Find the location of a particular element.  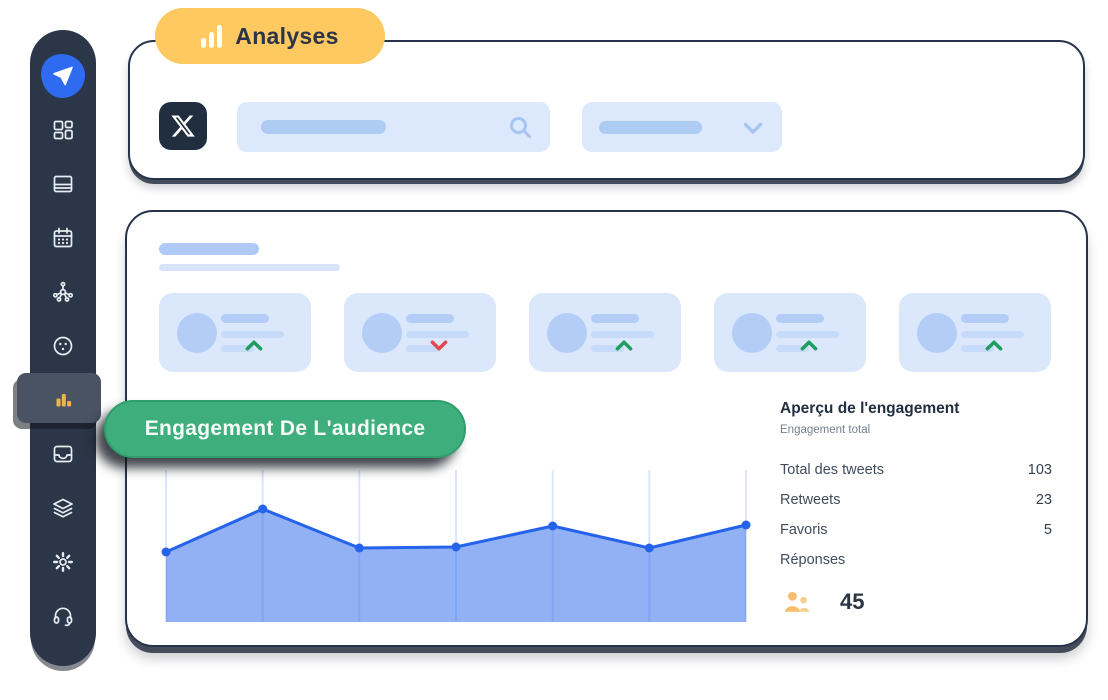

sidebar-item-cookie is located at coordinates (63, 346).